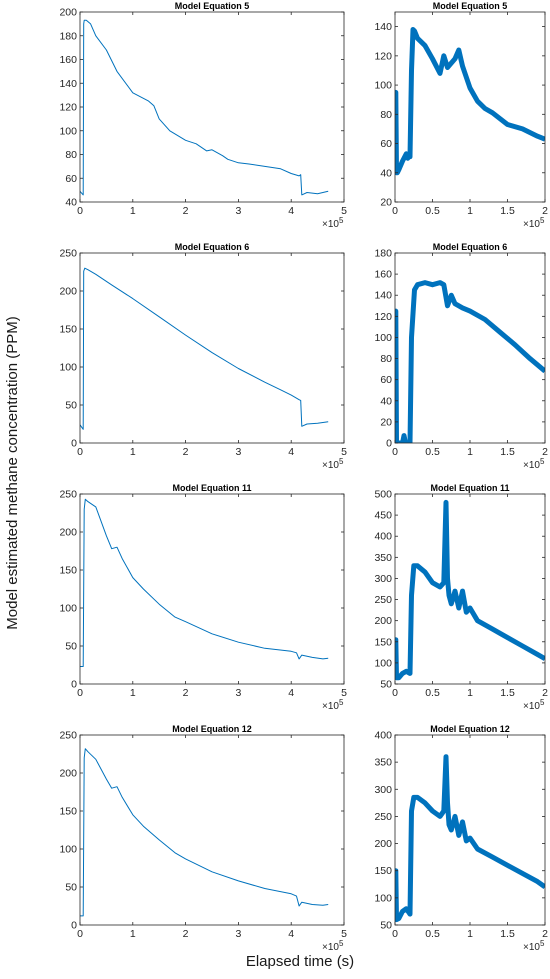 The image size is (550, 979). What do you see at coordinates (383, 275) in the screenshot?
I see `y-tick-label: 160` at bounding box center [383, 275].